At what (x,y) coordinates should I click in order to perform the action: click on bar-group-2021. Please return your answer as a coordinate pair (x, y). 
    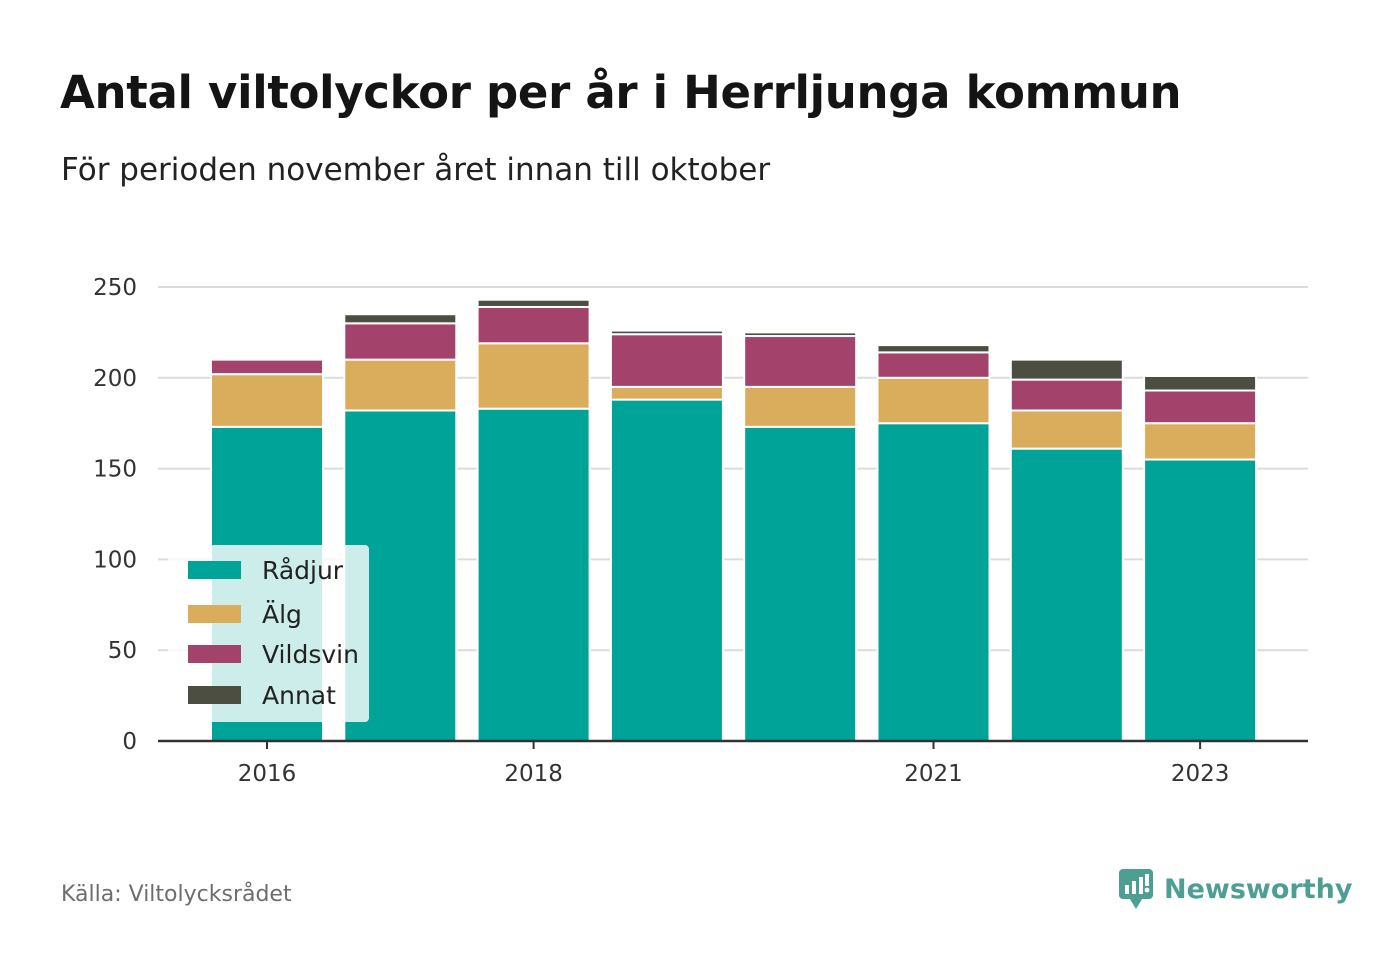
    Looking at the image, I should click on (933, 543).